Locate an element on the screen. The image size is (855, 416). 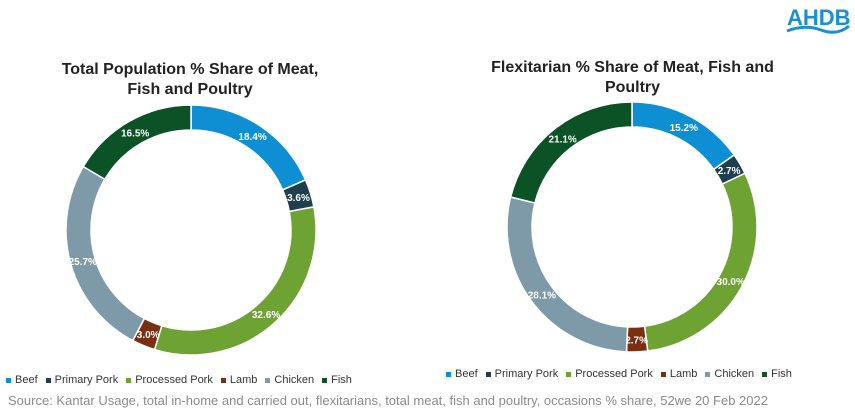
chart1-title-line2: Fish and Poultry is located at coordinates (190, 89).